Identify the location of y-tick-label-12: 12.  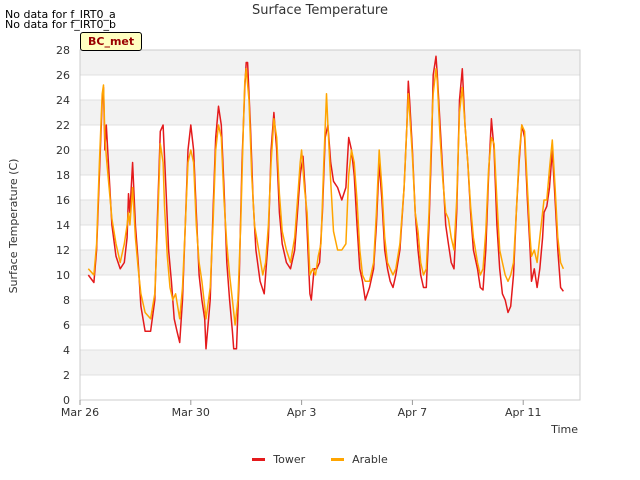
(63, 250).